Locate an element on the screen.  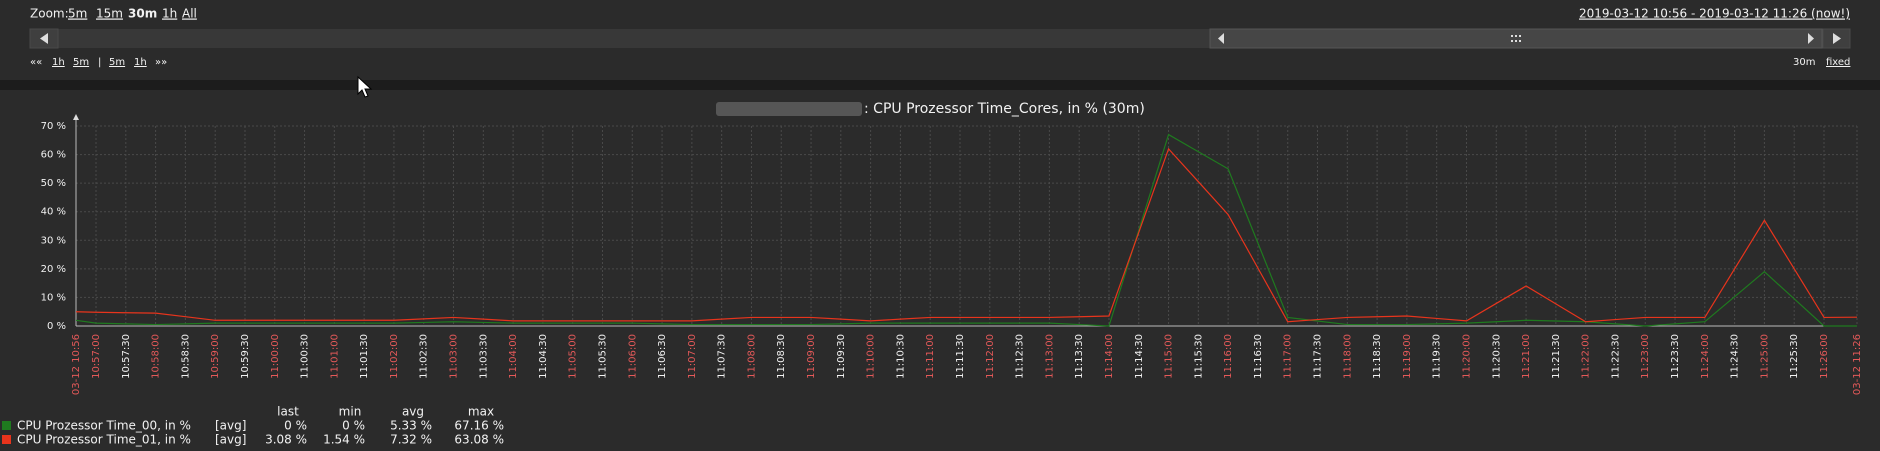
separator is located at coordinates (940, 85).